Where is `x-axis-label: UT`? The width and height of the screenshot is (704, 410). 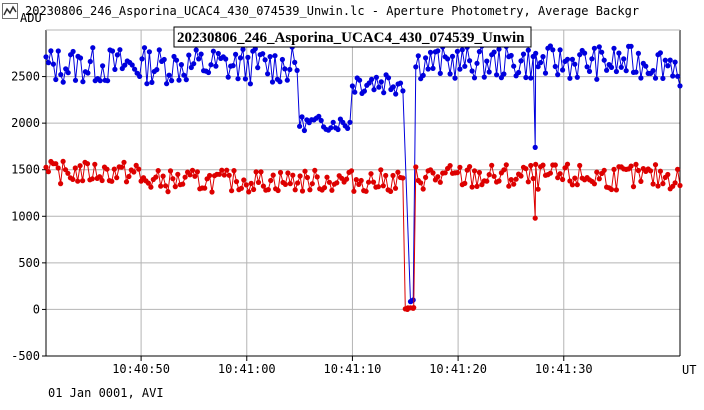
x-axis-label: UT is located at coordinates (689, 370).